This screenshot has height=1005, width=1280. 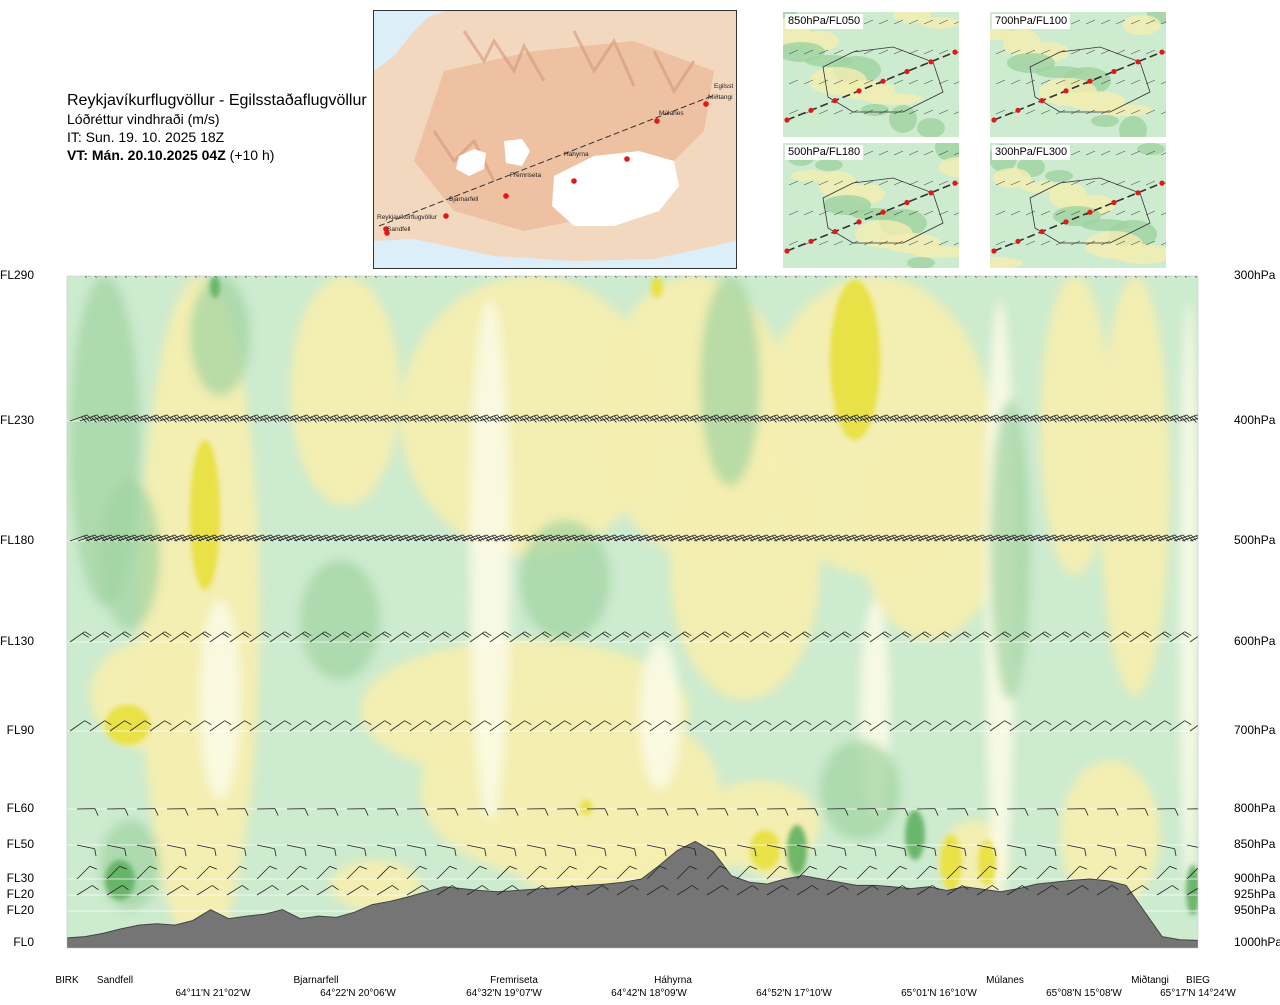 I want to click on flight-level-tick: FL230, so click(x=17, y=420).